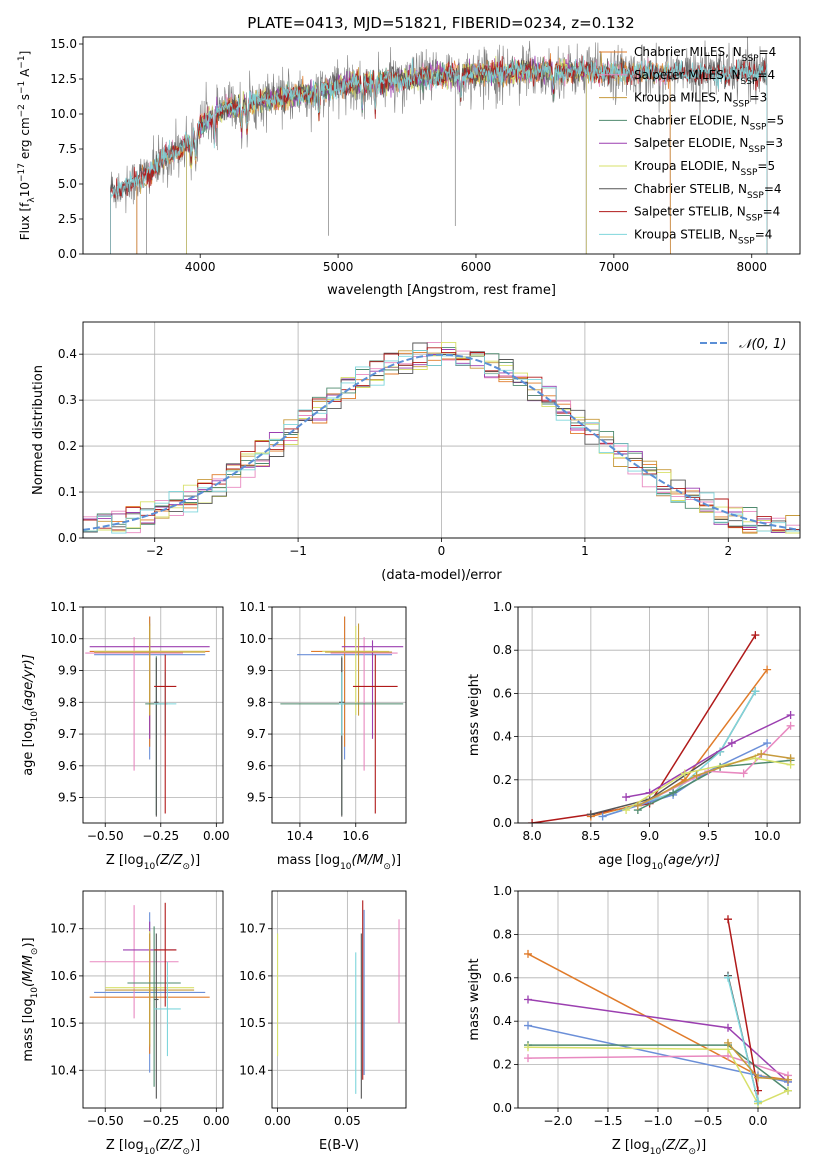 Image resolution: width=819 pixels, height=1170 pixels. I want to click on y-tick-label: 9.6, so click(256, 766).